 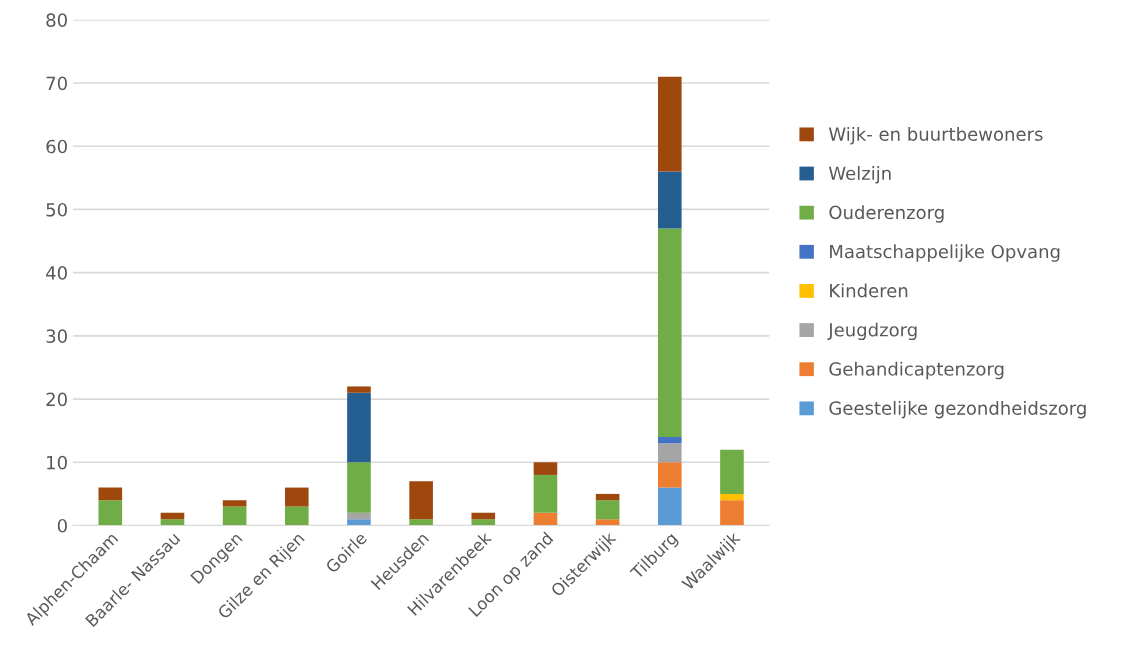 What do you see at coordinates (56, 273) in the screenshot?
I see `y-tick-label: 40` at bounding box center [56, 273].